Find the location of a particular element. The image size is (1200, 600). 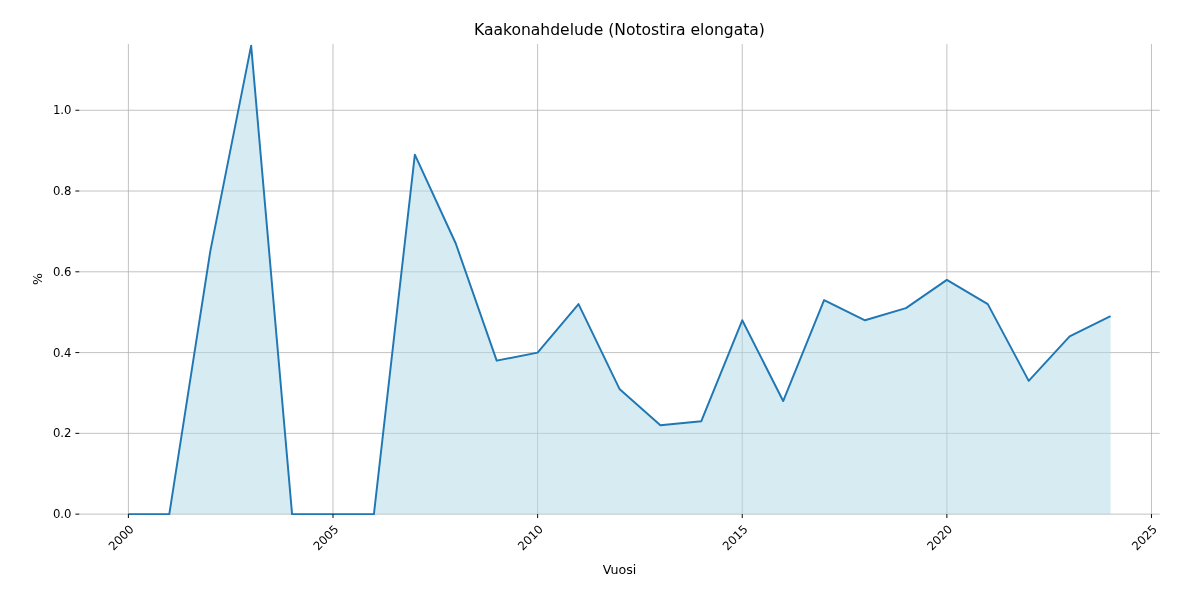

chart-title: Kaakonahdelude (Notostira elongata) is located at coordinates (619, 30).